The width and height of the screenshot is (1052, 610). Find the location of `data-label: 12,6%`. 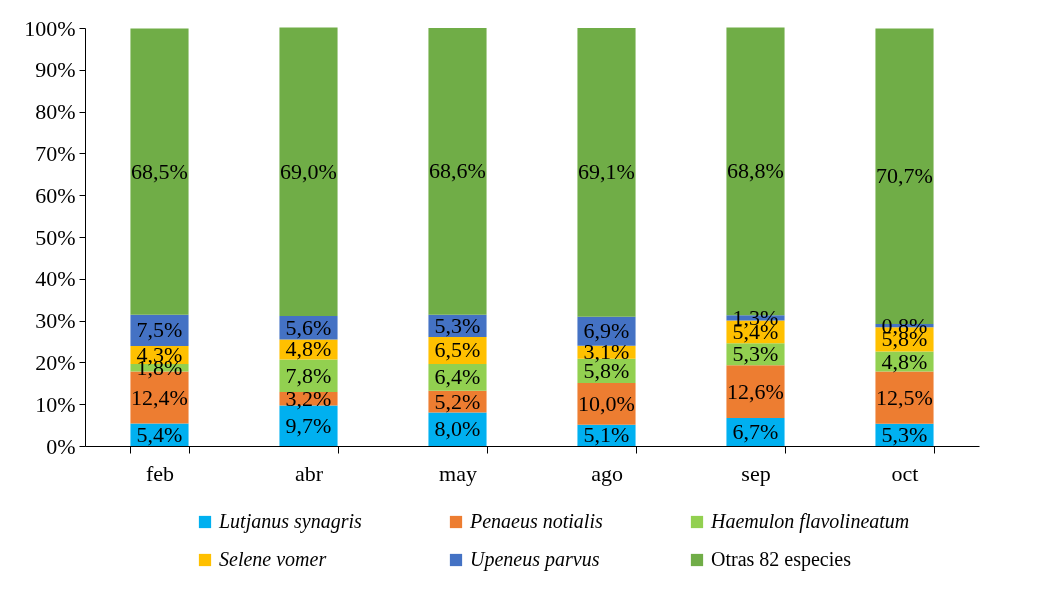

data-label: 12,6% is located at coordinates (755, 391).